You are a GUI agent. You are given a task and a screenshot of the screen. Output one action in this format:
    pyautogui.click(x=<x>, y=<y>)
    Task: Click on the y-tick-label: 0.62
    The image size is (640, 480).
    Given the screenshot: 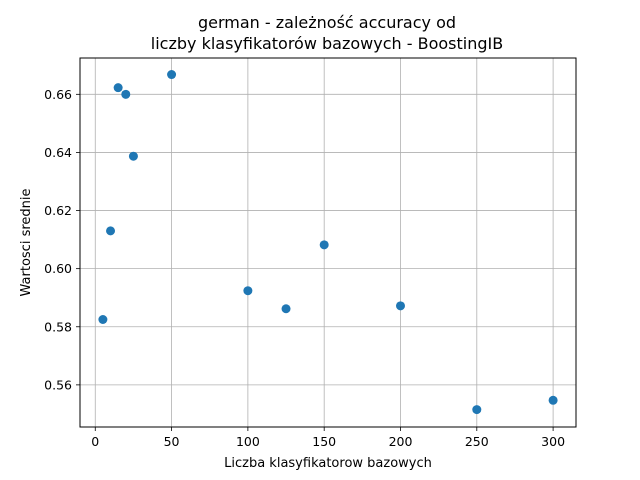 What is the action you would take?
    pyautogui.click(x=58, y=210)
    